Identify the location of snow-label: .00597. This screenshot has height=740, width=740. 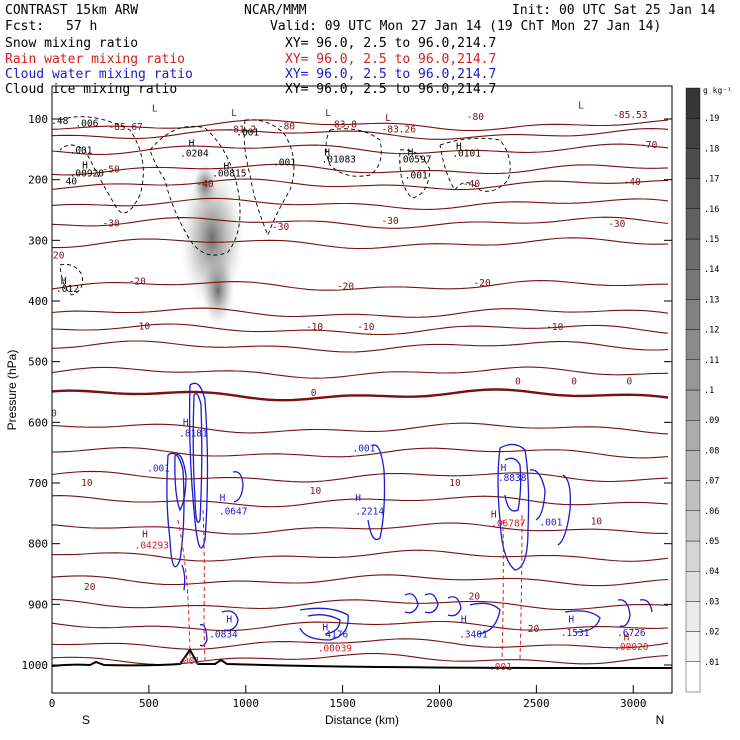
(414, 160).